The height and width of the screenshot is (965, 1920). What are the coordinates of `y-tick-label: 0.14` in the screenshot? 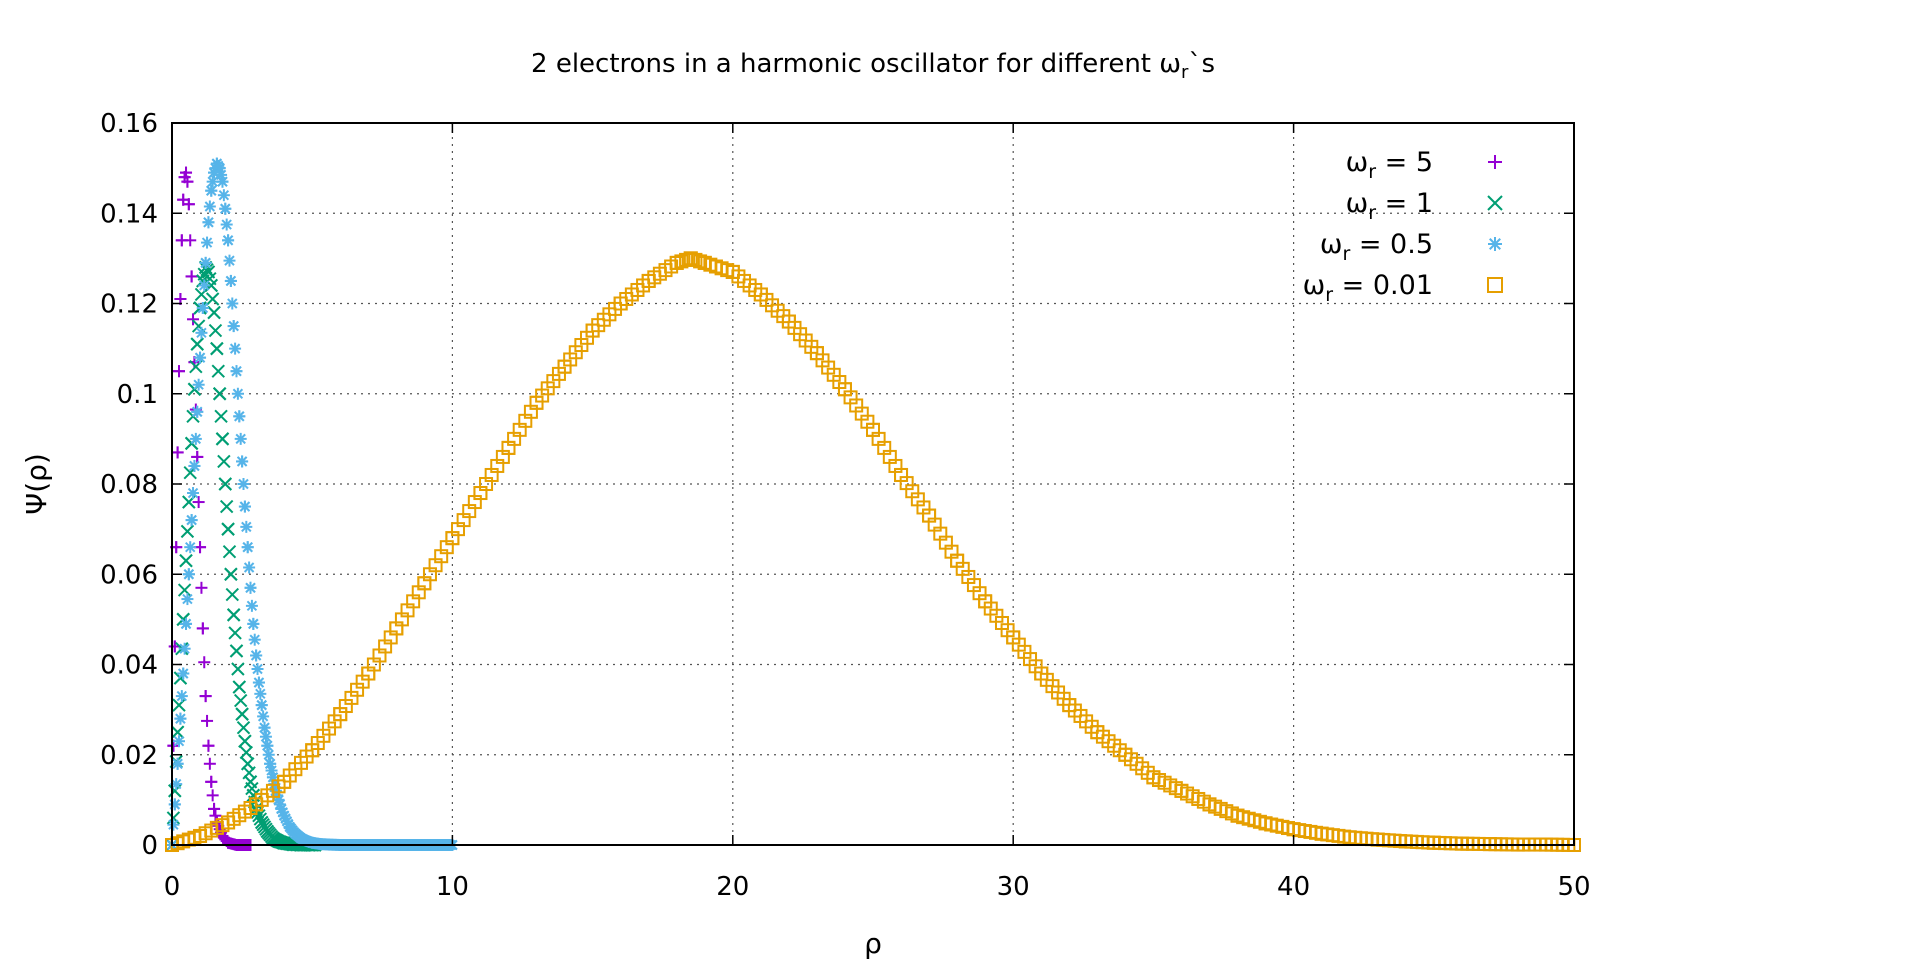 It's located at (129, 214).